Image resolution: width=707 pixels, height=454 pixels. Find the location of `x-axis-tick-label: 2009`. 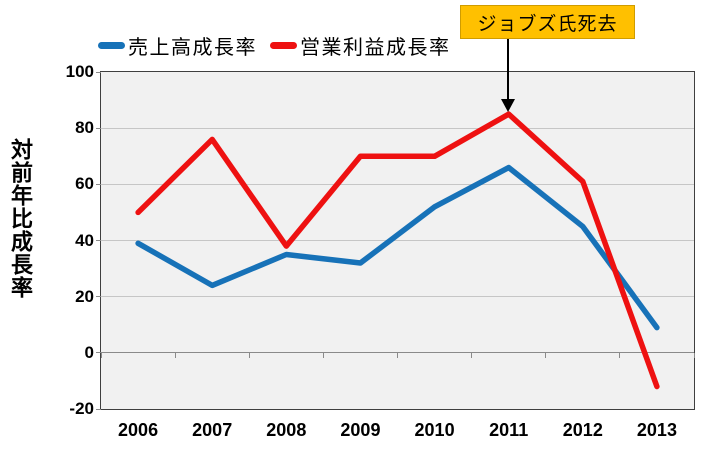

x-axis-tick-label: 2009 is located at coordinates (360, 430).